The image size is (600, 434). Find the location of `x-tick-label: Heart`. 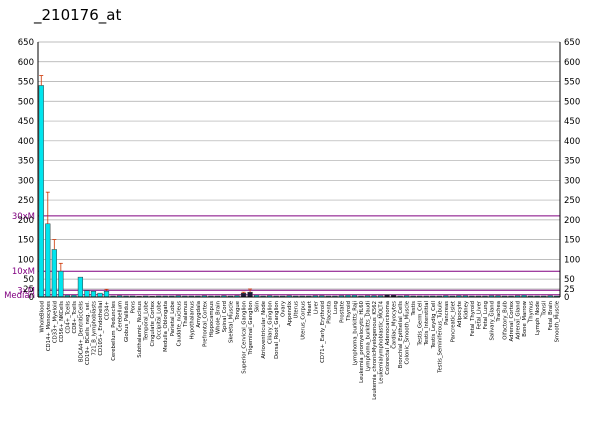

x-tick-label: Heart is located at coordinates (310, 308).